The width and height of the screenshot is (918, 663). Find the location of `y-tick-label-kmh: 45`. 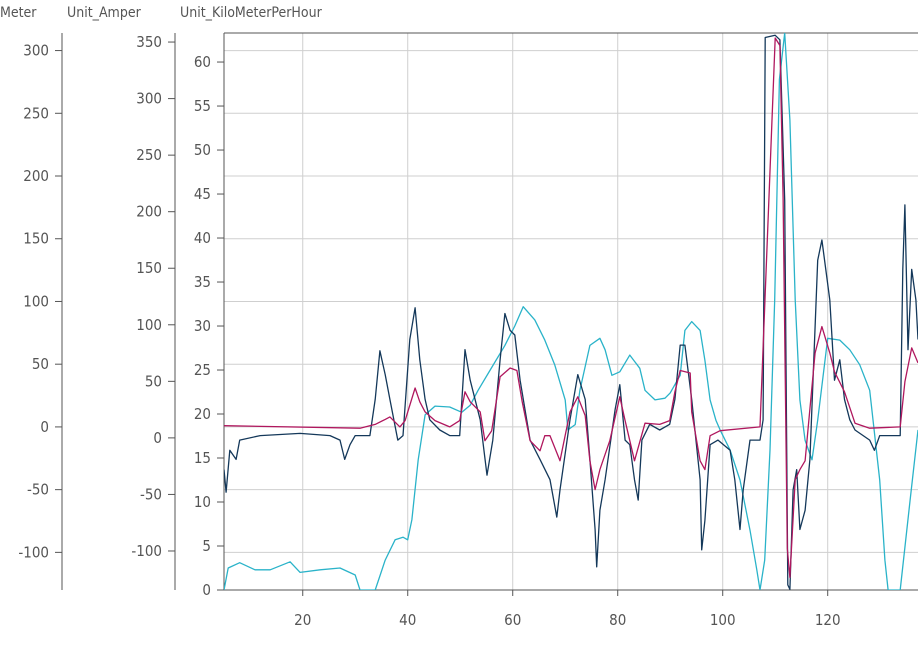

y-tick-label-kmh: 45 is located at coordinates (202, 194).